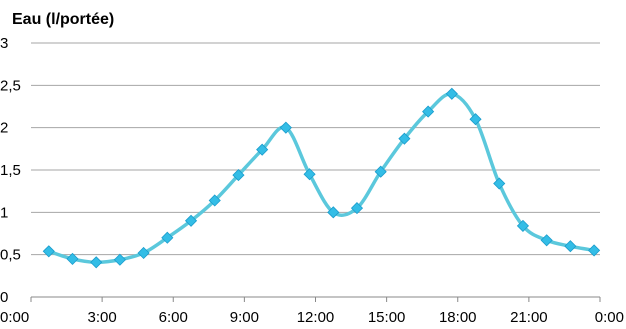 The height and width of the screenshot is (329, 626). What do you see at coordinates (244, 317) in the screenshot?
I see `x-tick-label-3: 9:00` at bounding box center [244, 317].